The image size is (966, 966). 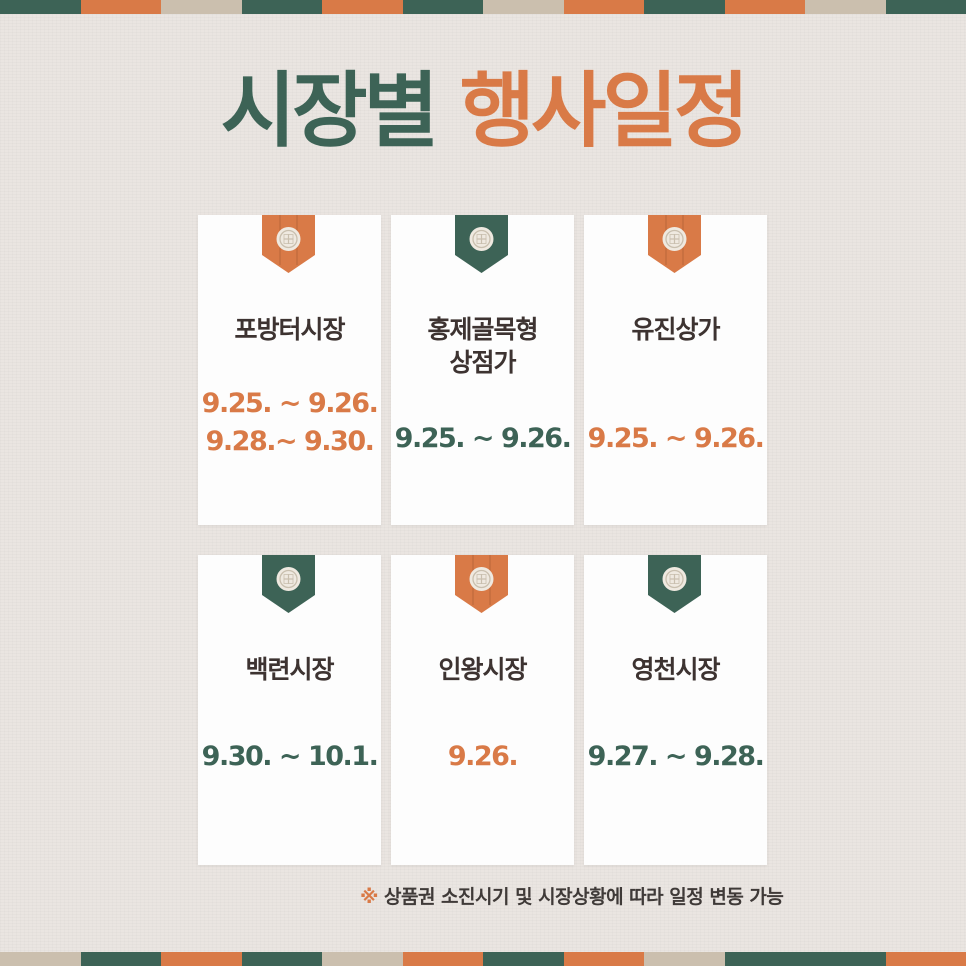 I want to click on event-dates: 9.27. ~ 9.28., so click(x=675, y=757).